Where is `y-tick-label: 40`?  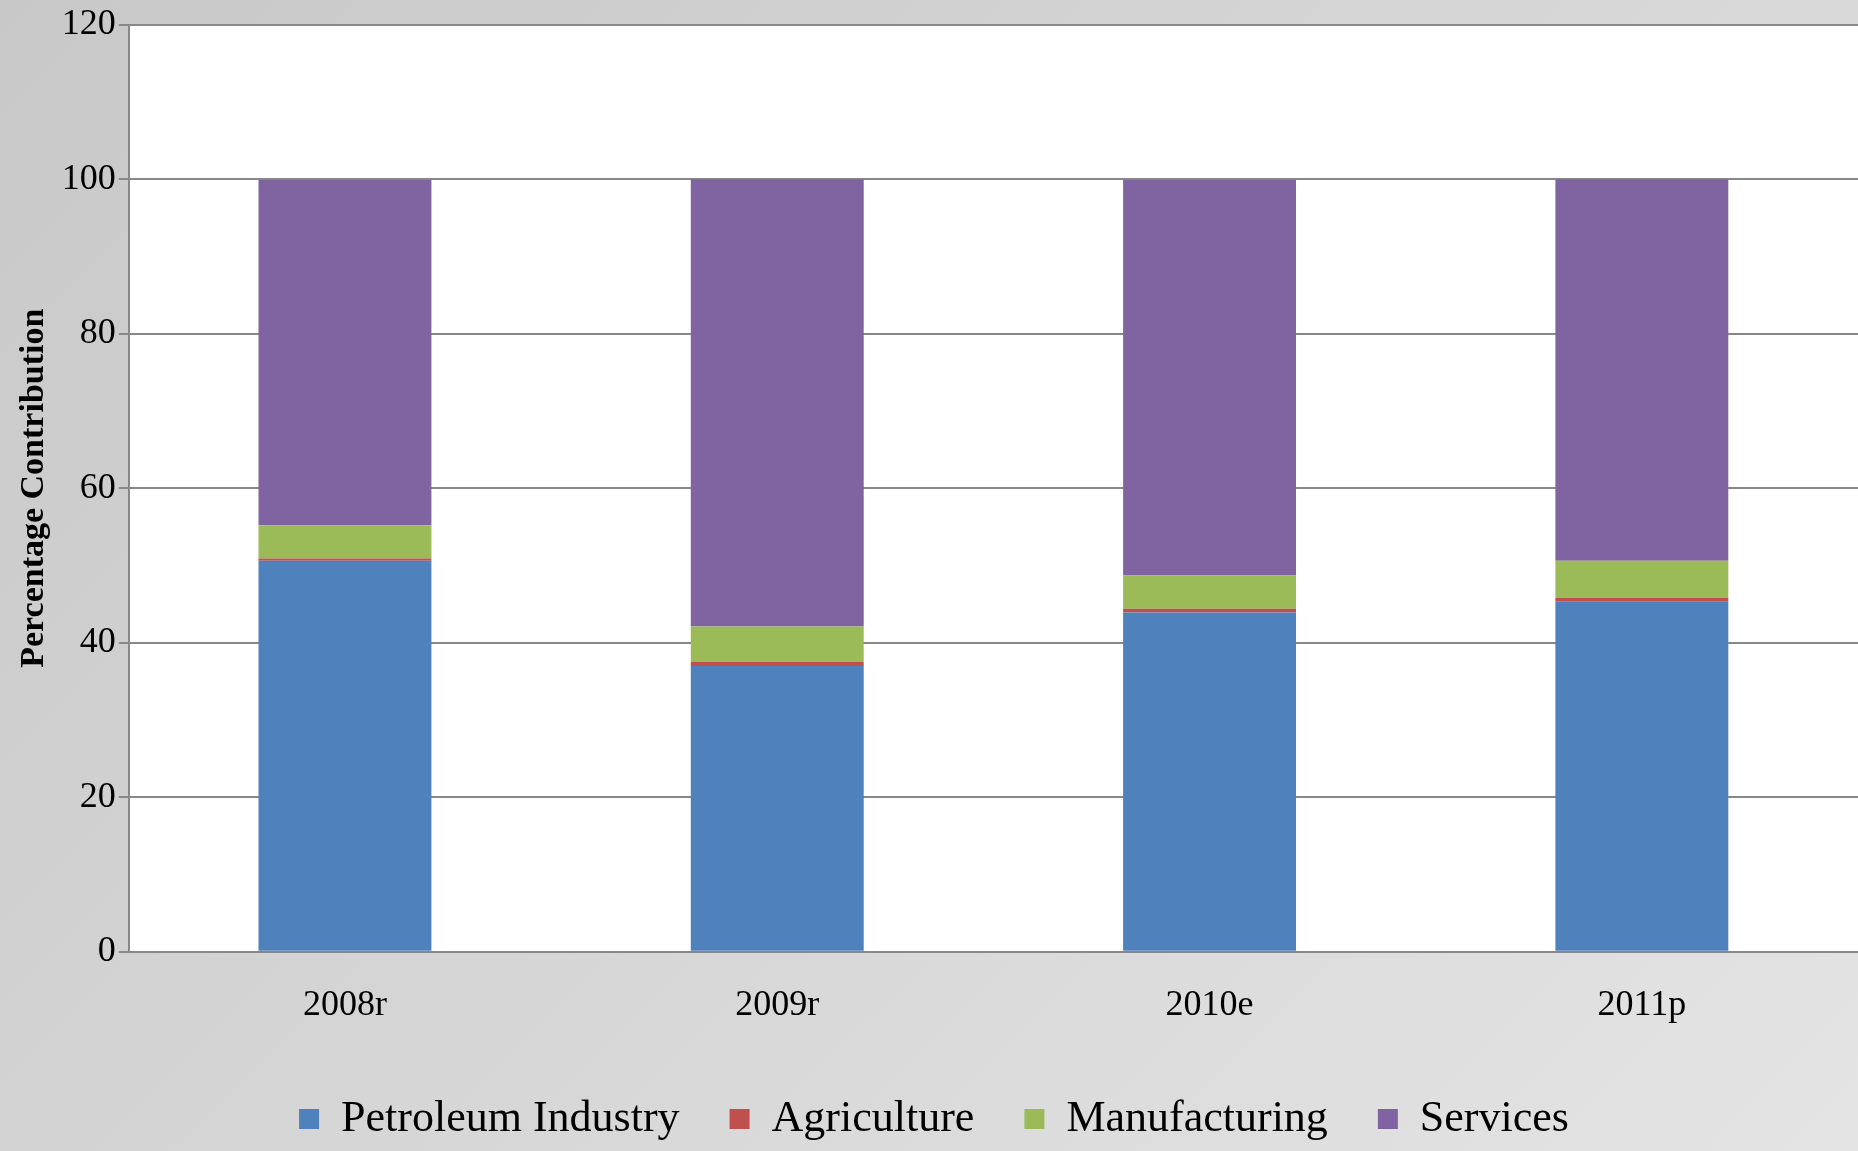 y-tick-label: 40 is located at coordinates (97, 640).